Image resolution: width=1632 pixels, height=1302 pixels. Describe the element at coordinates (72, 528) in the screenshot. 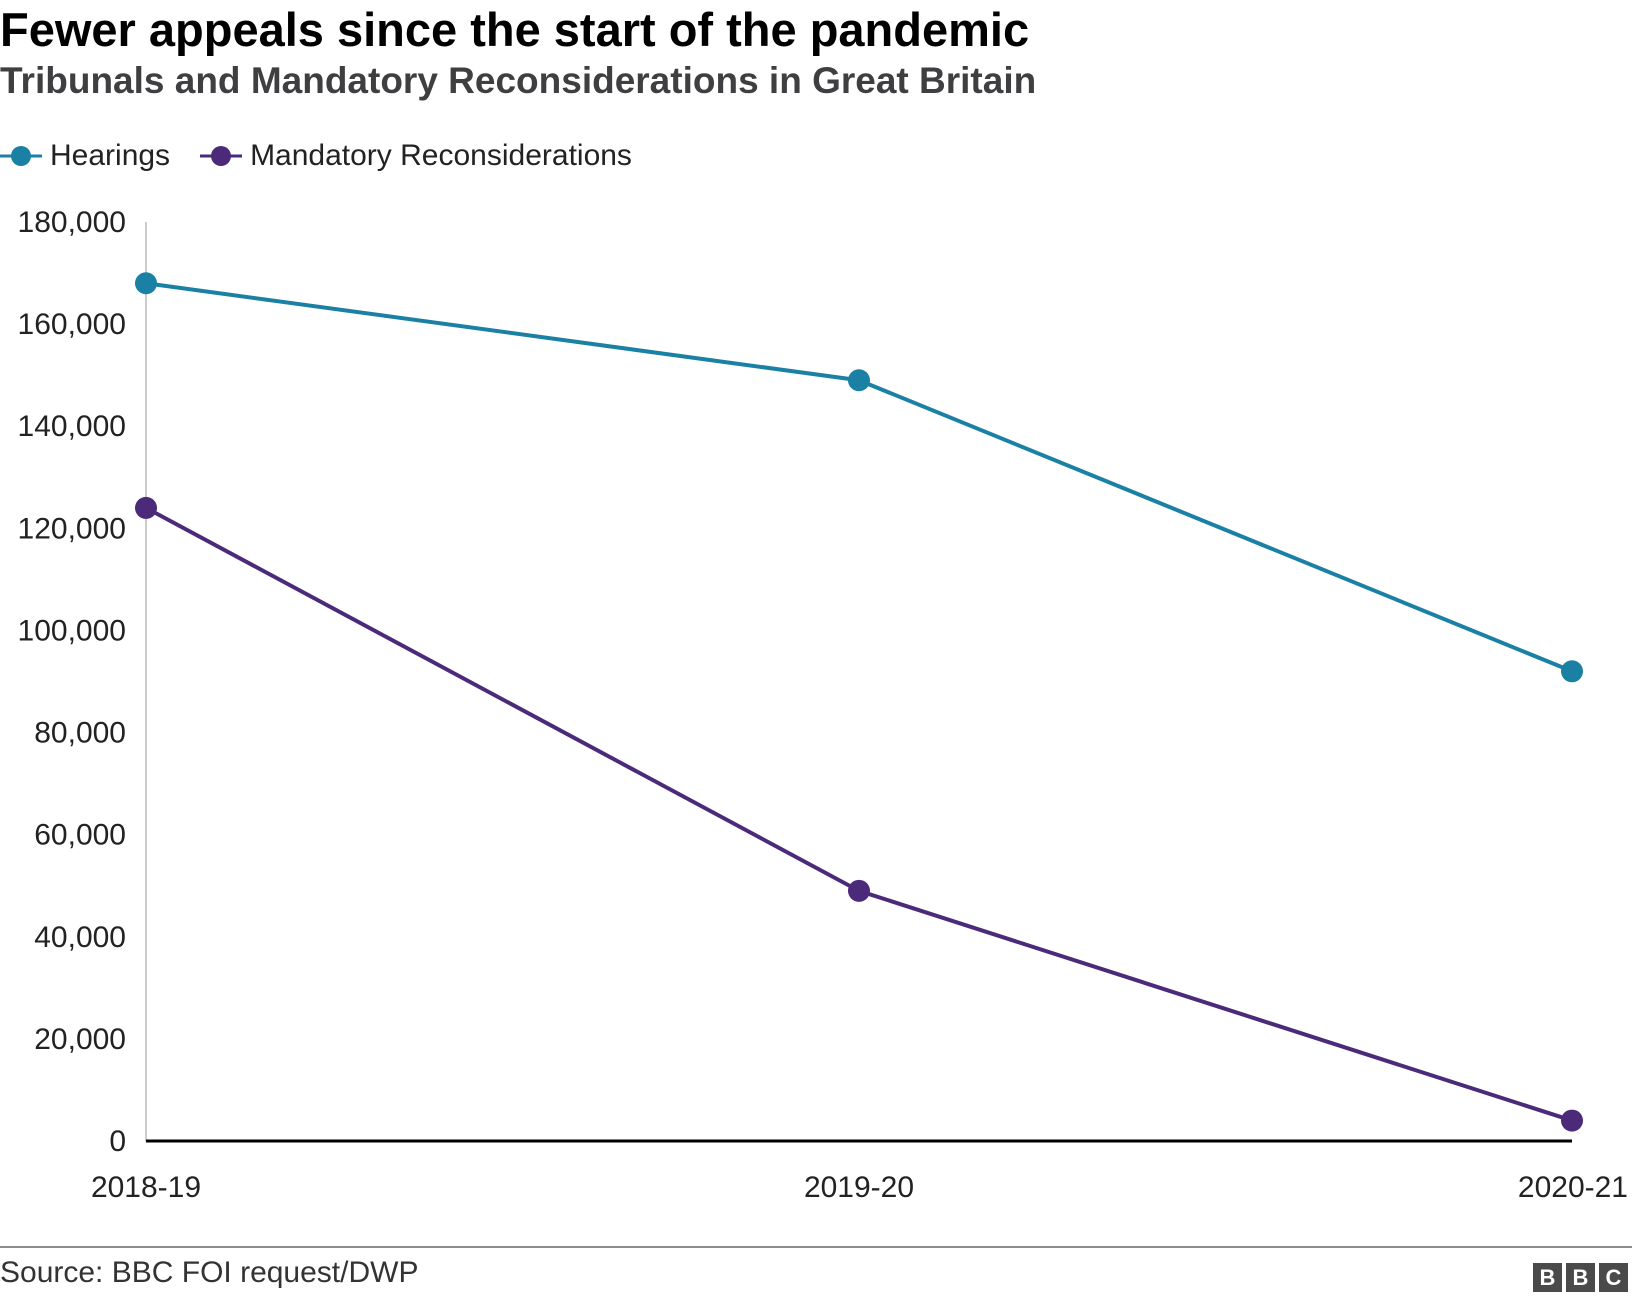

I see `y-tick-label: 120,000` at that location.